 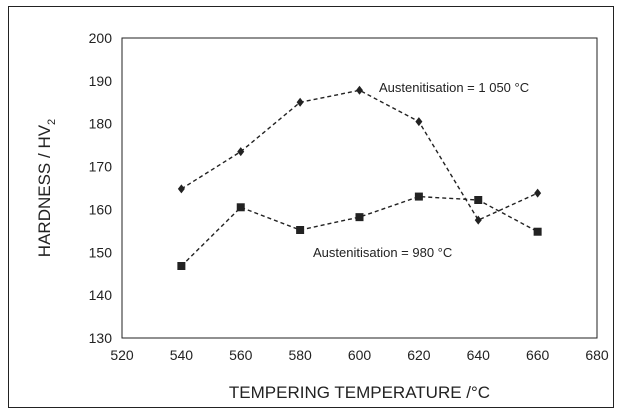 I want to click on y-tick-label: 140, so click(x=101, y=295).